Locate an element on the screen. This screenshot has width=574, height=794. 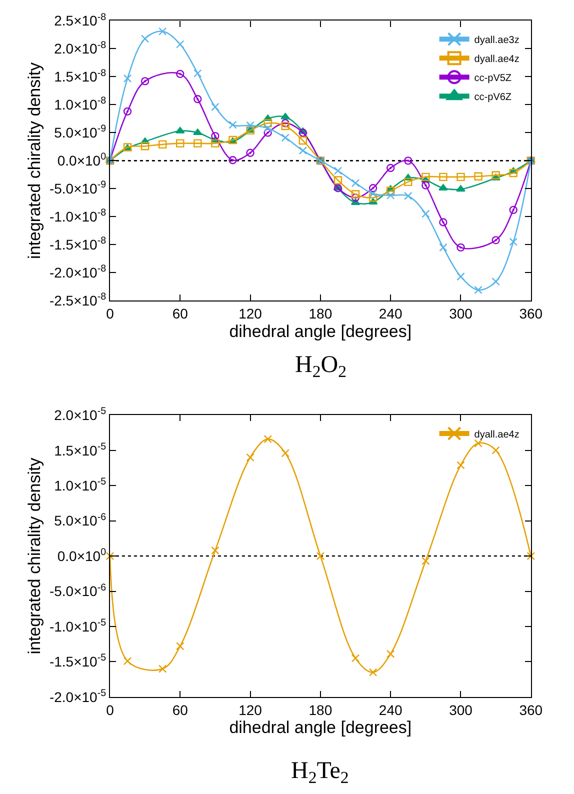
y-tick-label: 1.5×10$^{-5}$ is located at coordinates (80, 449).